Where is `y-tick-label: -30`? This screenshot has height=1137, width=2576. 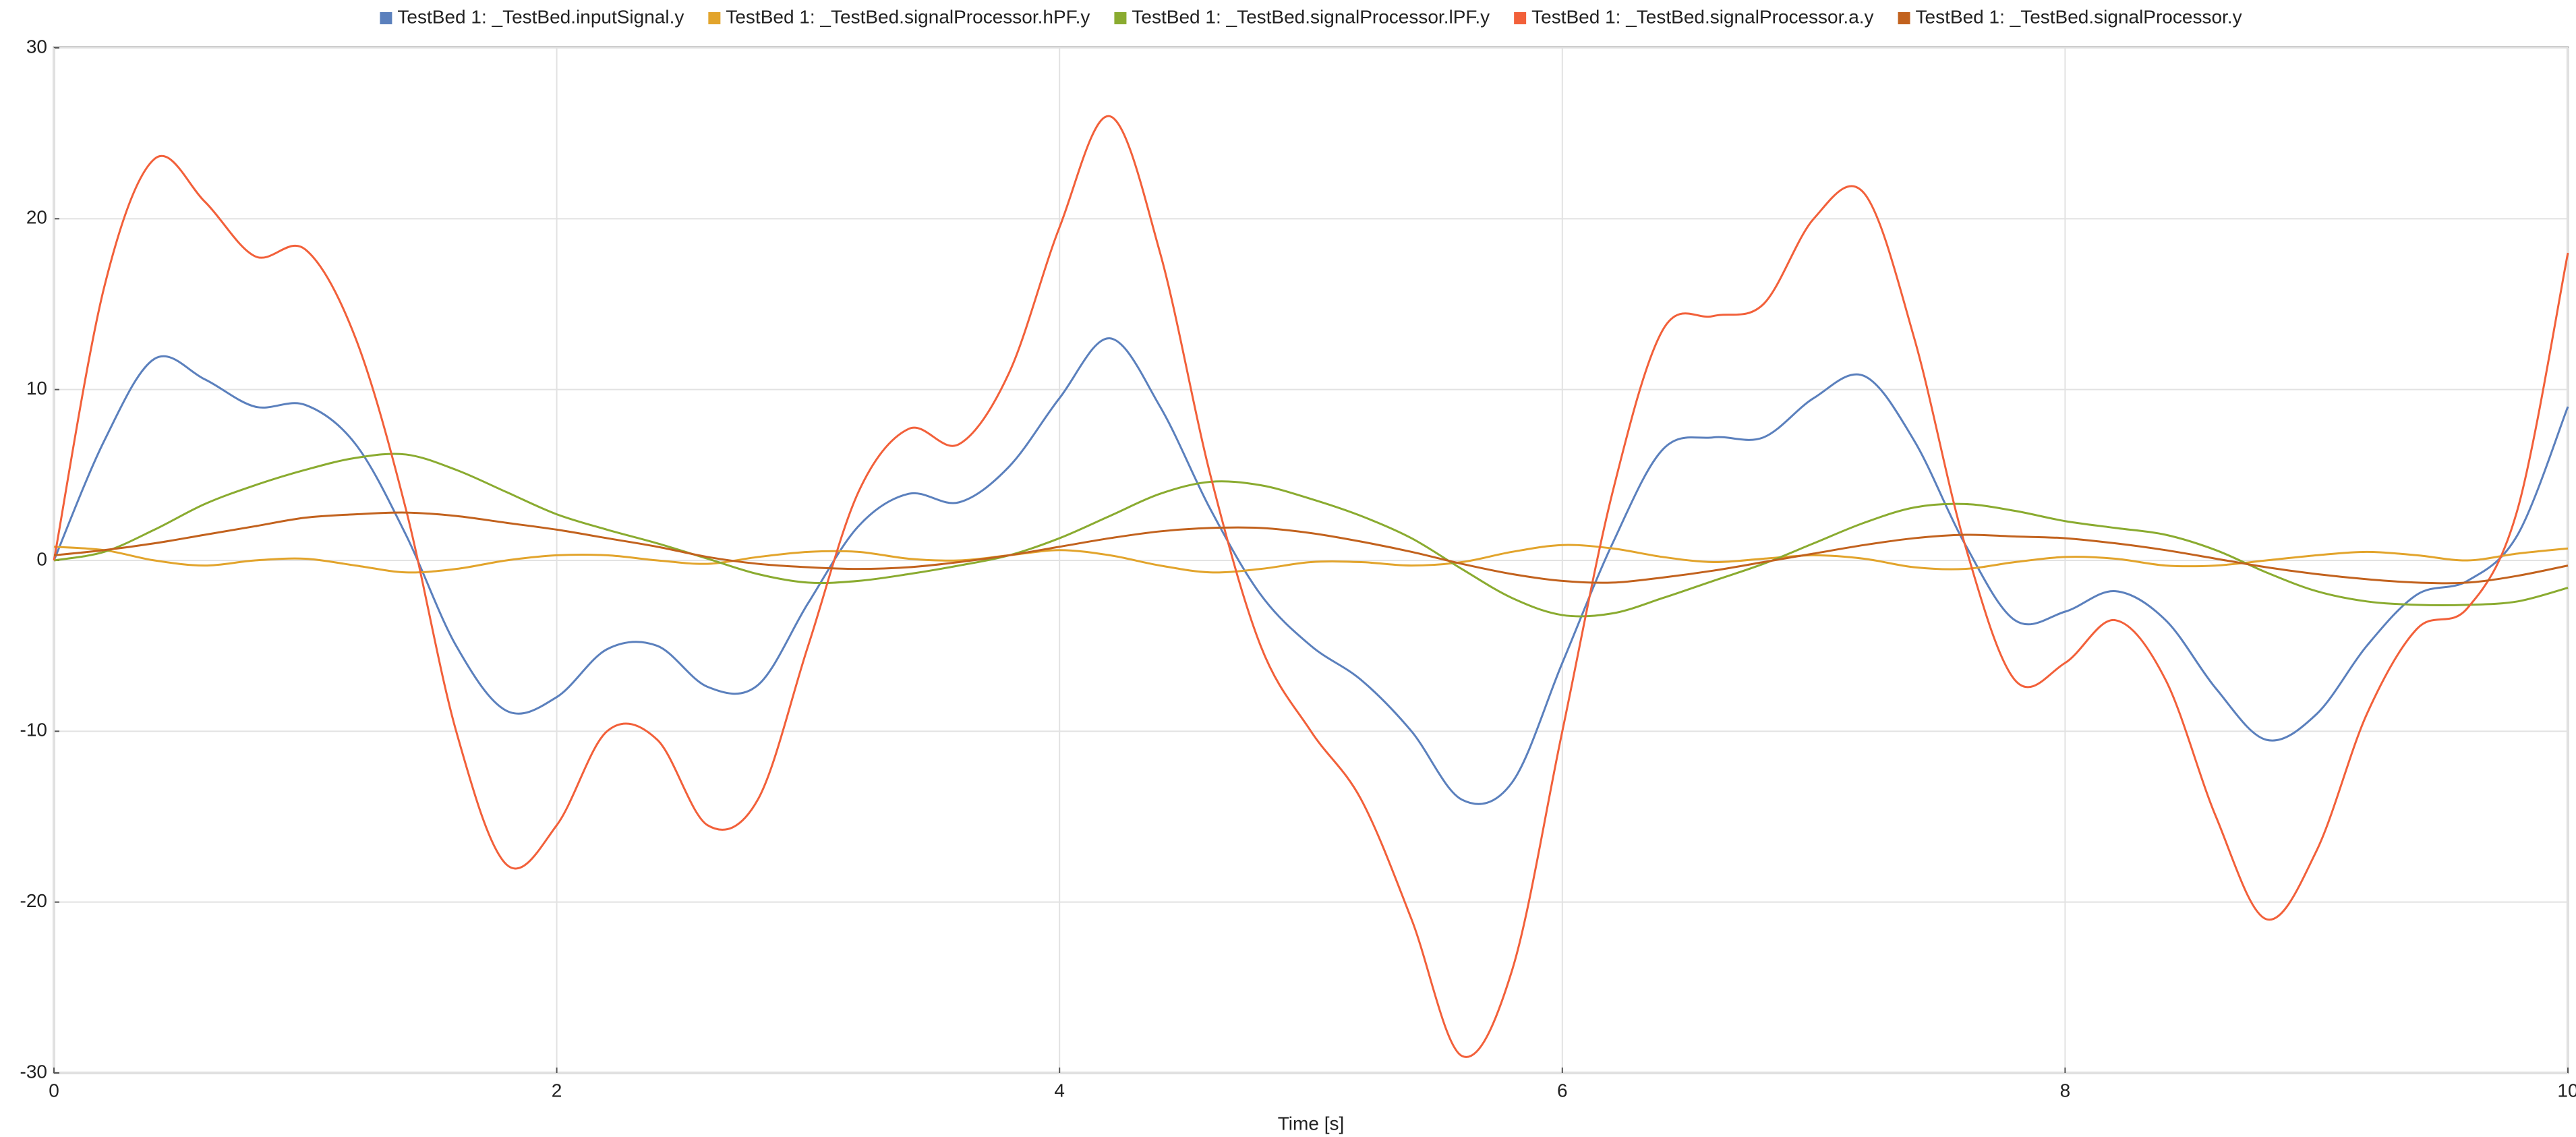
y-tick-label: -30 is located at coordinates (33, 1071).